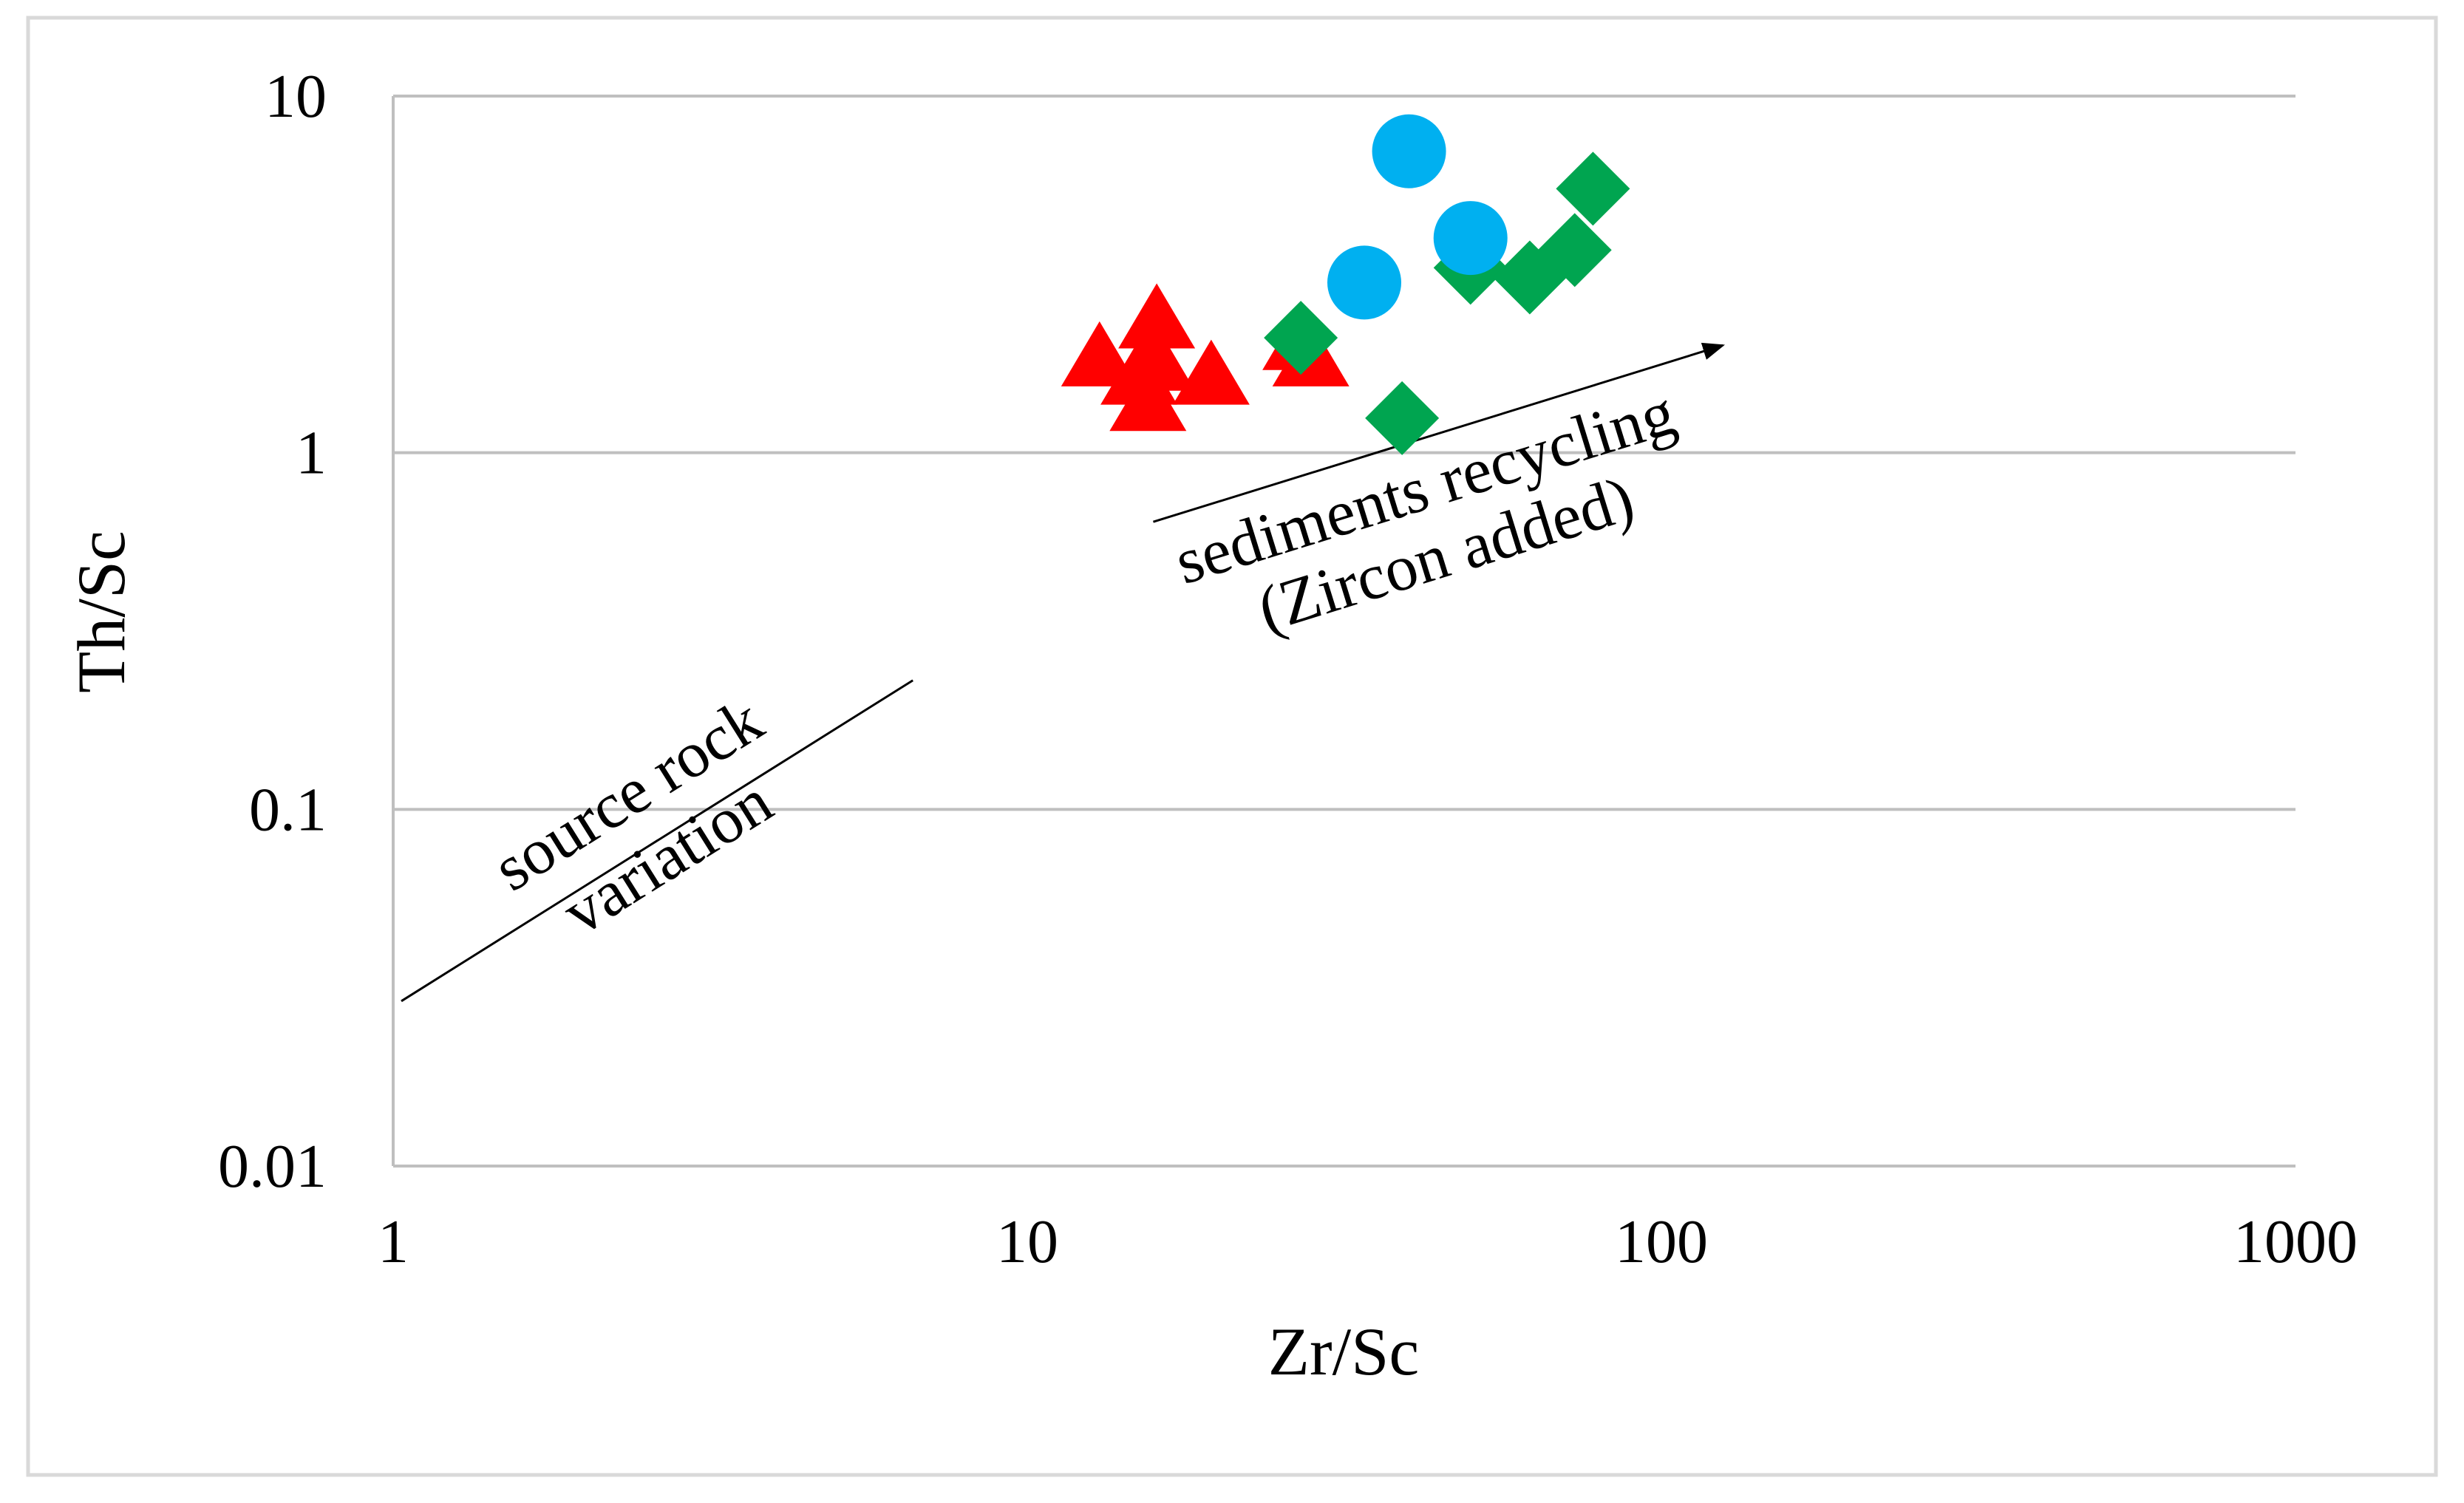 The image size is (2464, 1503). What do you see at coordinates (657, 841) in the screenshot?
I see `source-rock-line` at bounding box center [657, 841].